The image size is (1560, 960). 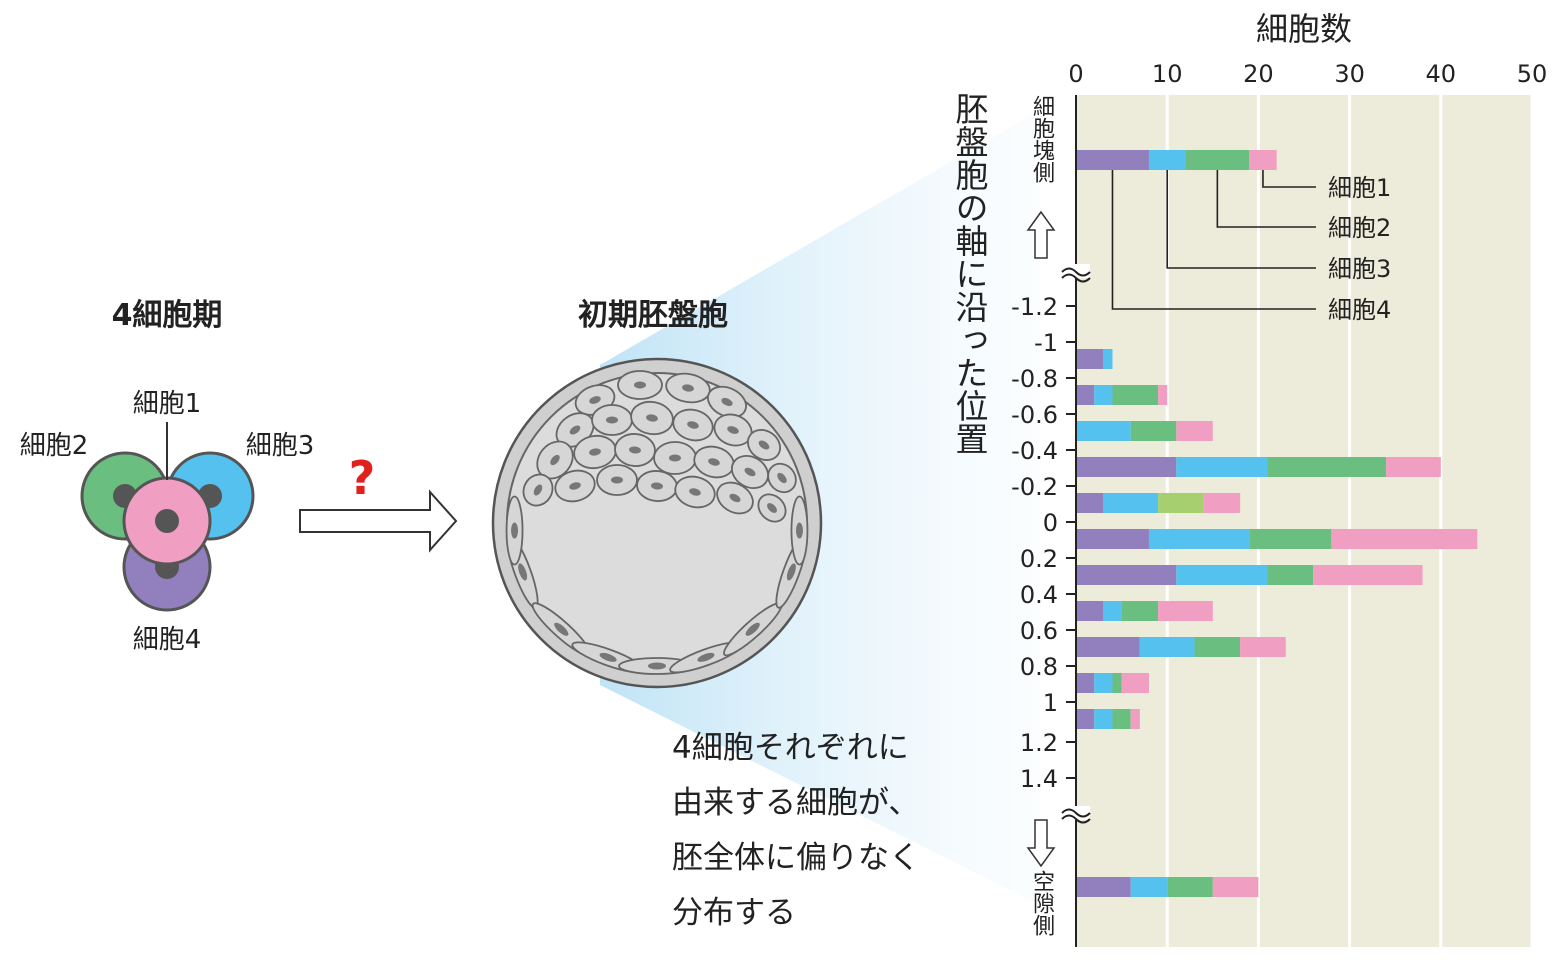 What do you see at coordinates (167, 315) in the screenshot?
I see `four-cell-title: 4細胞期` at bounding box center [167, 315].